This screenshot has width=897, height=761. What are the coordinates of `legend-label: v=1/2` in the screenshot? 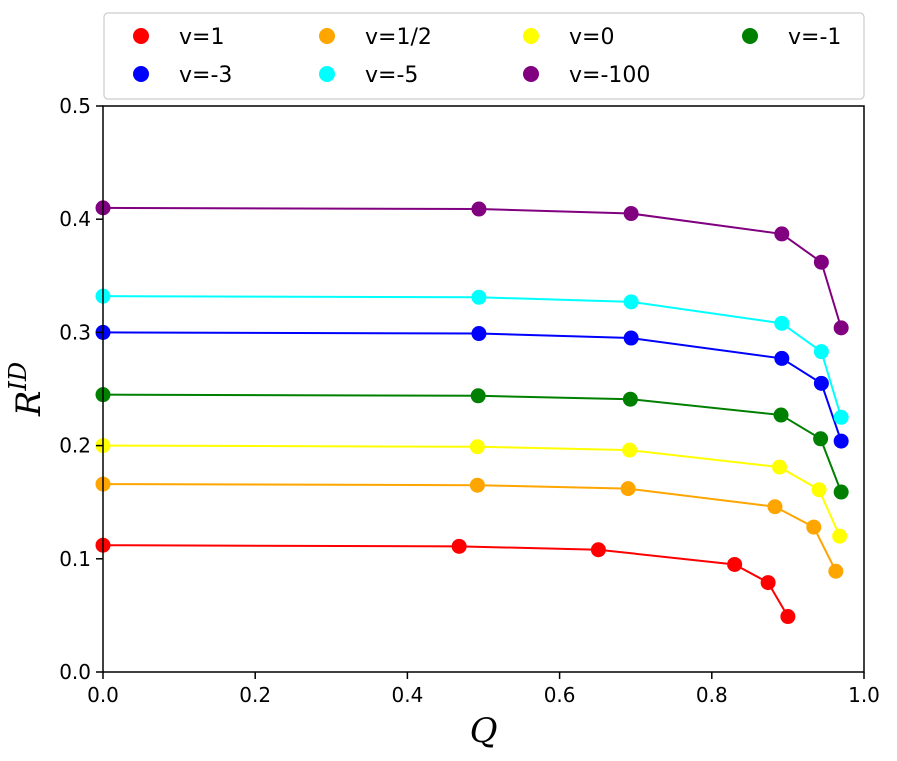 It's located at (398, 37).